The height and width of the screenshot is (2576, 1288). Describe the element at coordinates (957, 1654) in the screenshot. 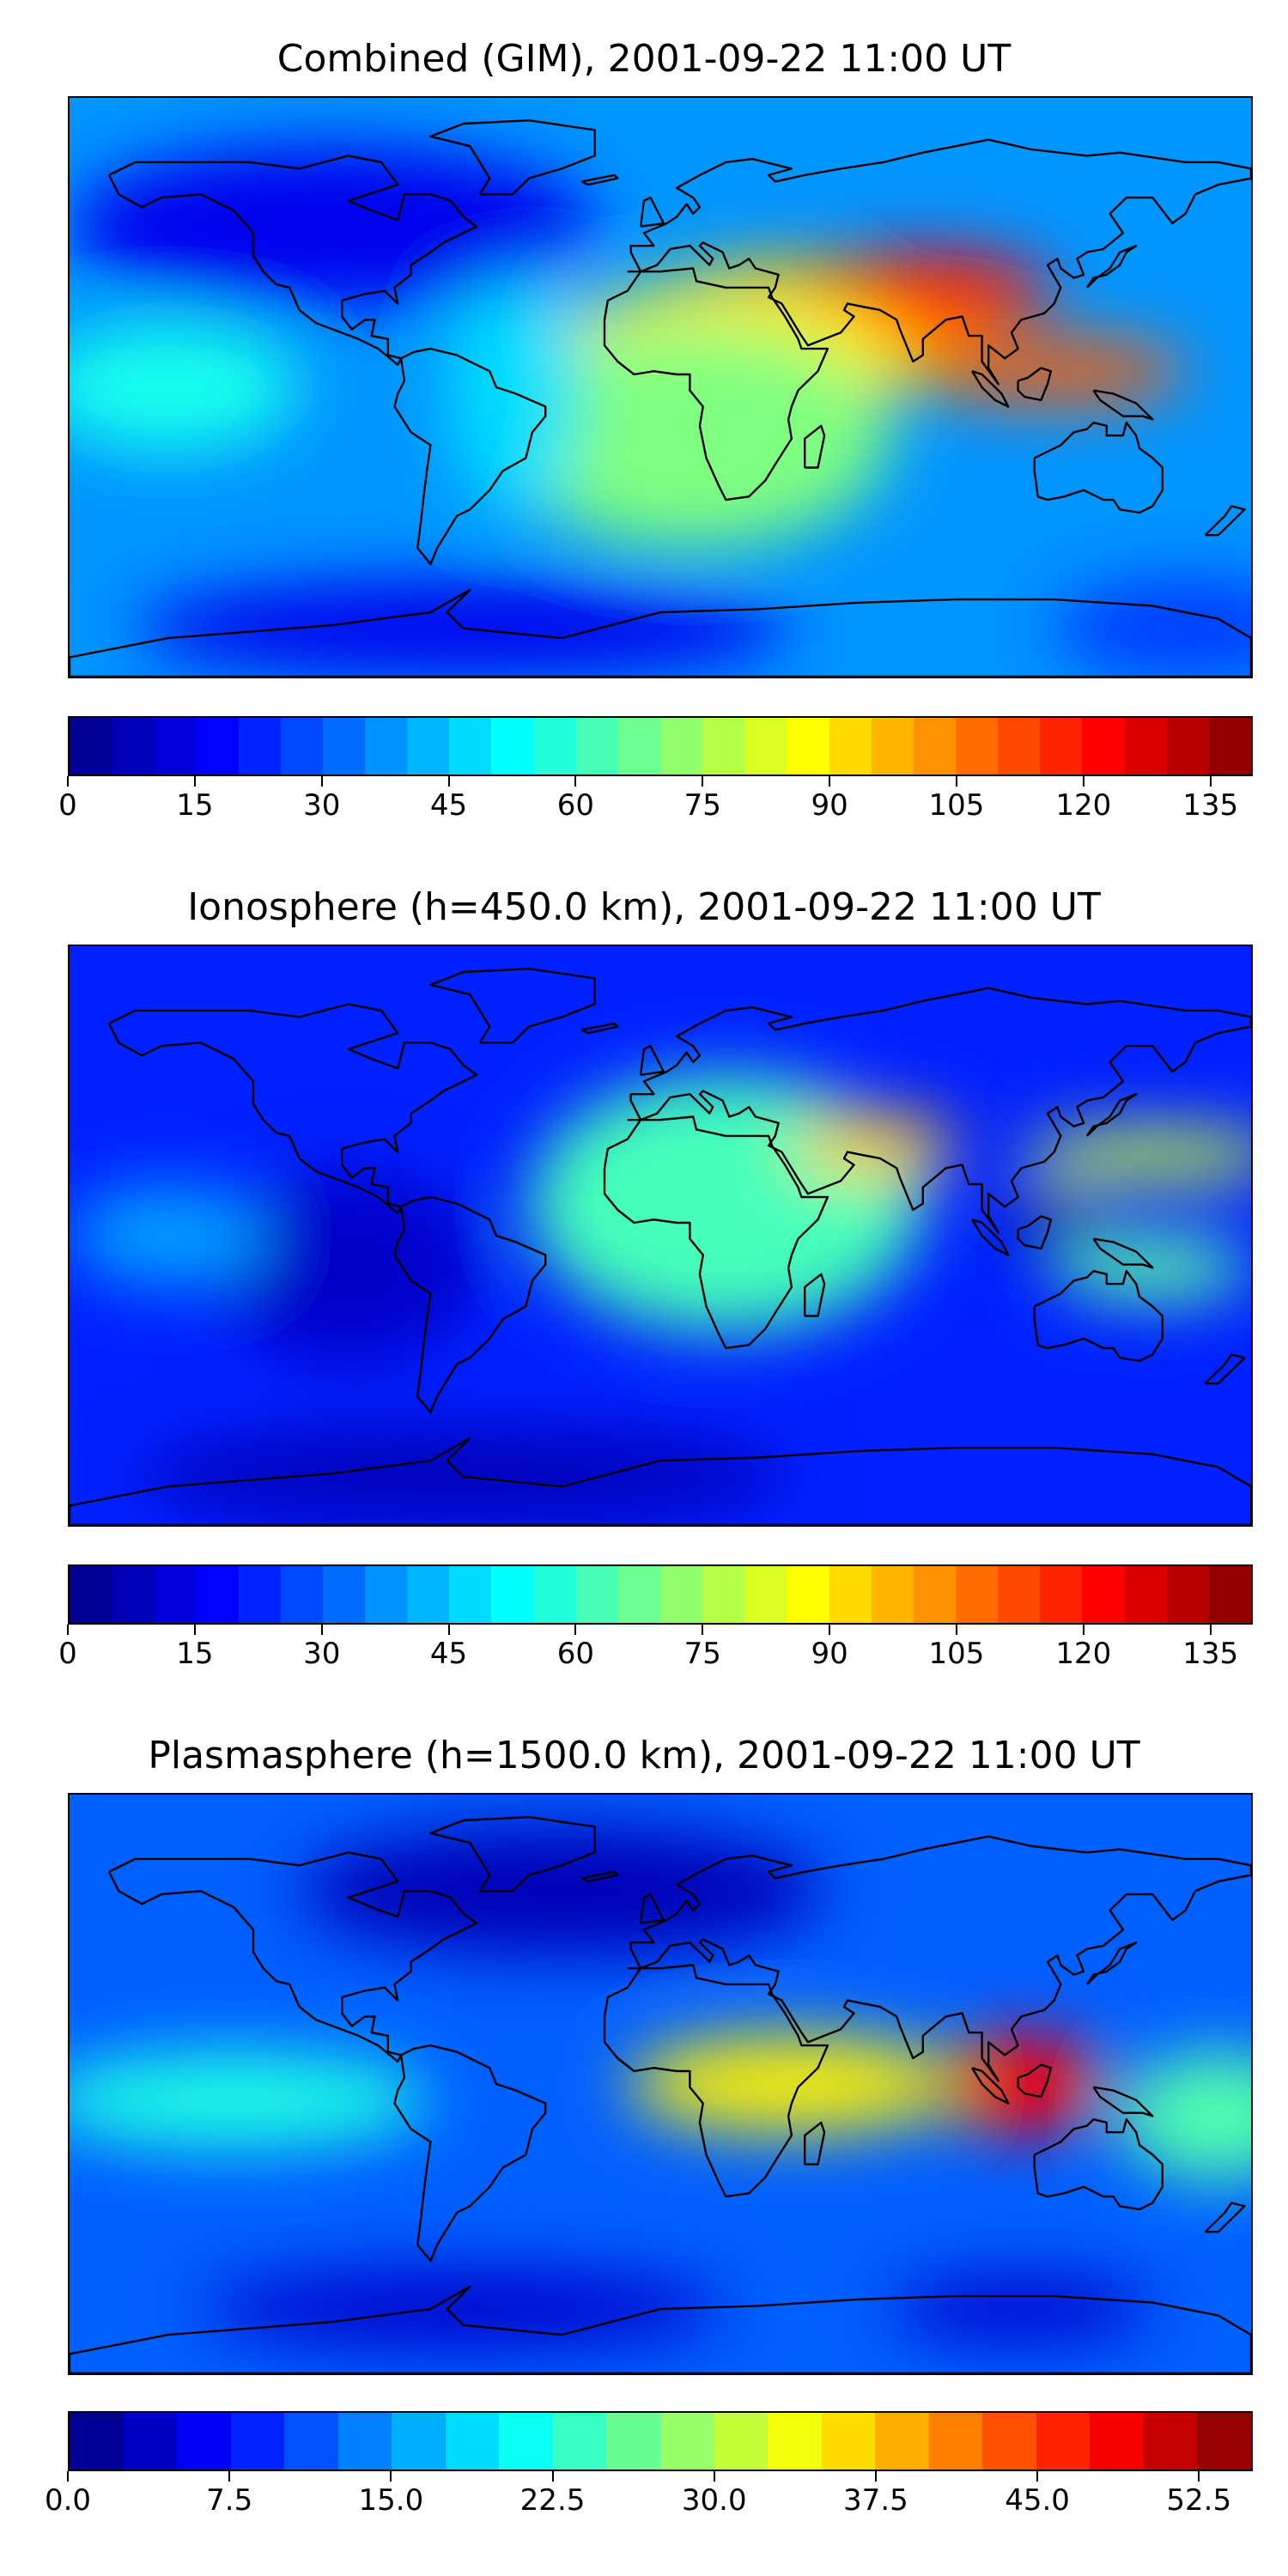

I see `colorbar-tick-label: 105` at that location.